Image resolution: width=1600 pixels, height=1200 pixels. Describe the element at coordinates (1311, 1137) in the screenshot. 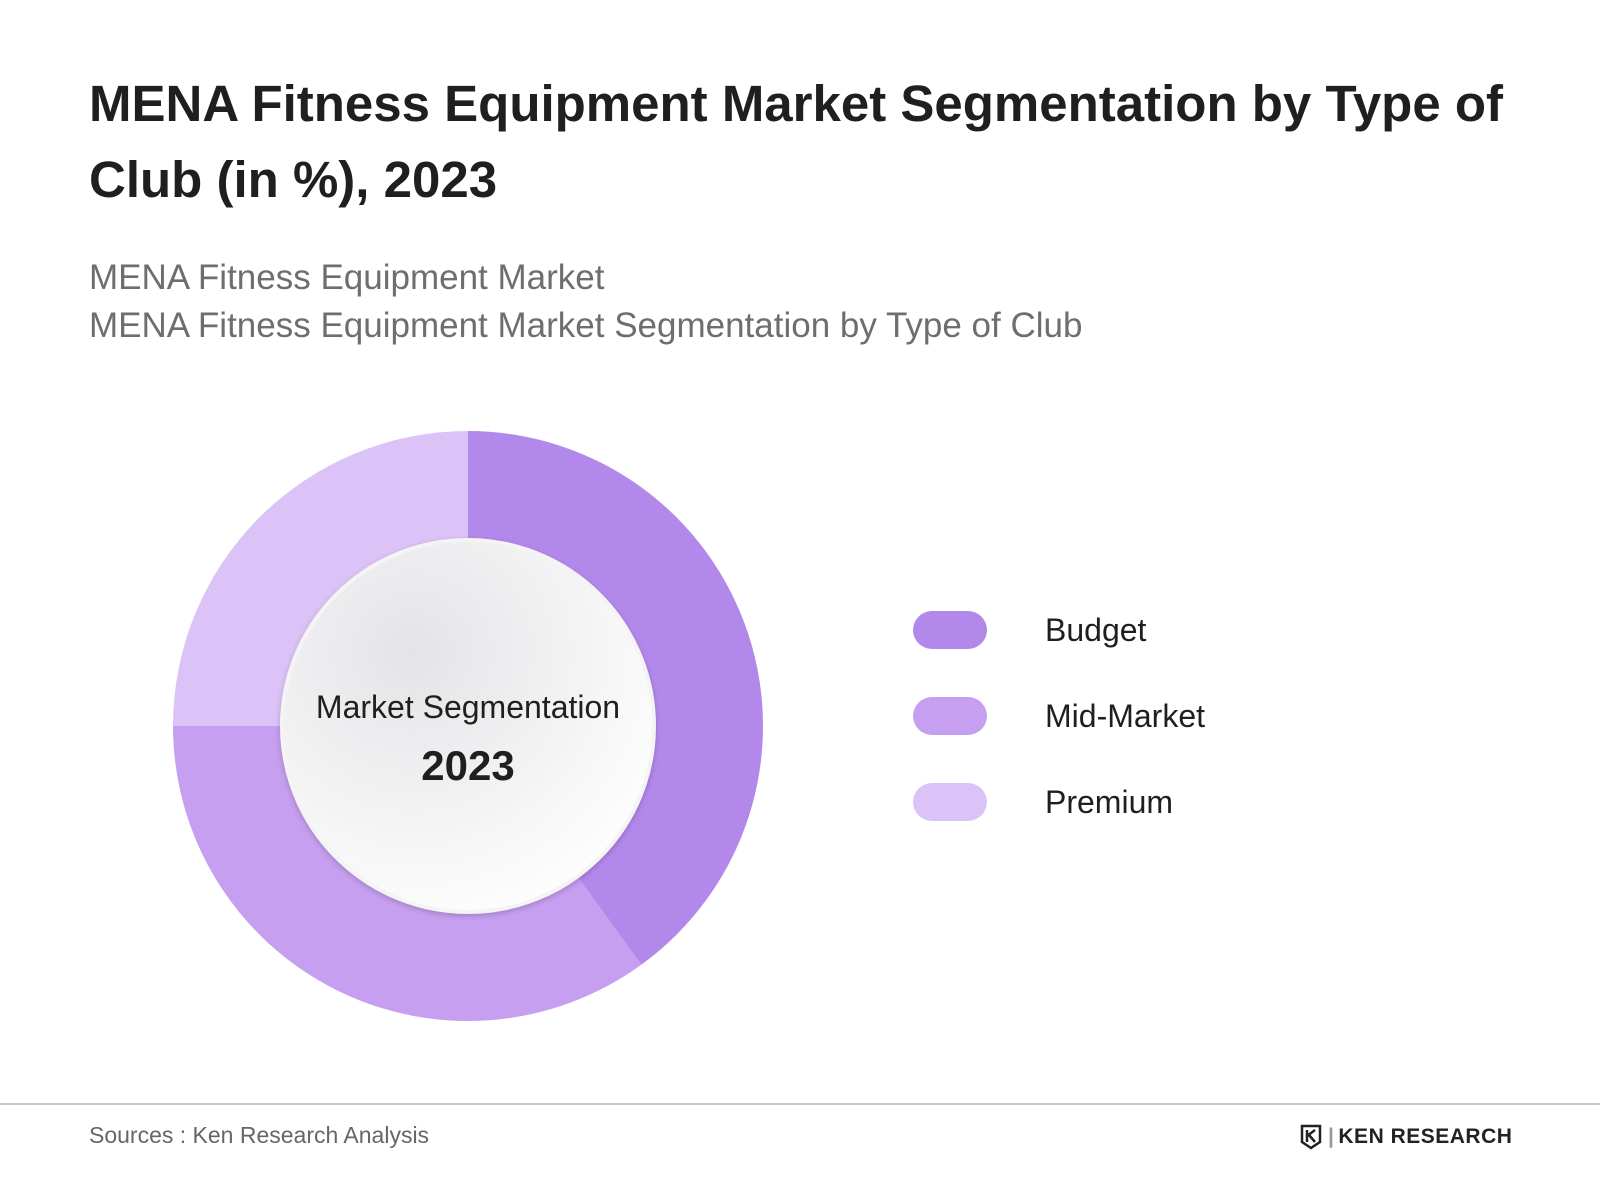

I see `ken-research-logo-icon` at that location.